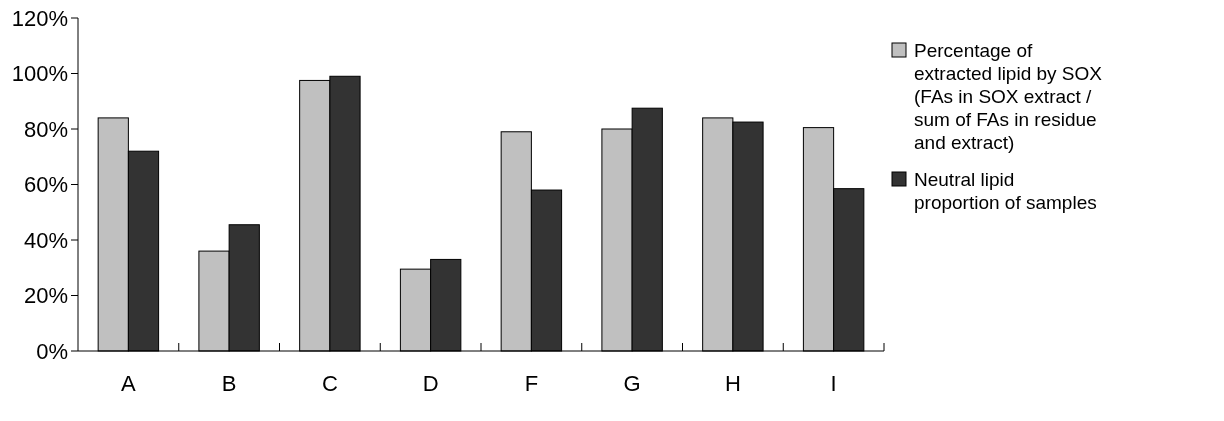 This screenshot has width=1224, height=421. Describe the element at coordinates (732, 383) in the screenshot. I see `x-tick-label: H` at that location.